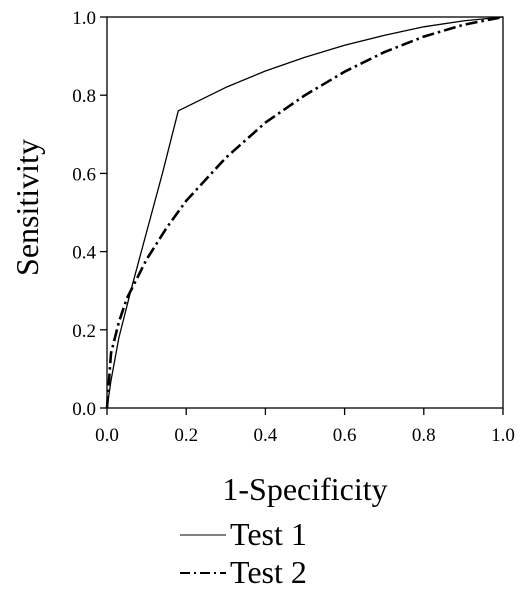 The height and width of the screenshot is (601, 521). I want to click on legend-label-test-1: Test 1, so click(268, 534).